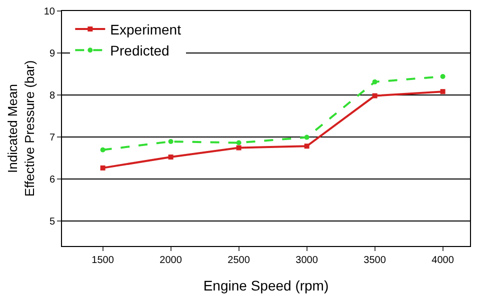 The height and width of the screenshot is (297, 478). What do you see at coordinates (266, 285) in the screenshot?
I see `x-axis-title: Engine Speed (rpm)` at bounding box center [266, 285].